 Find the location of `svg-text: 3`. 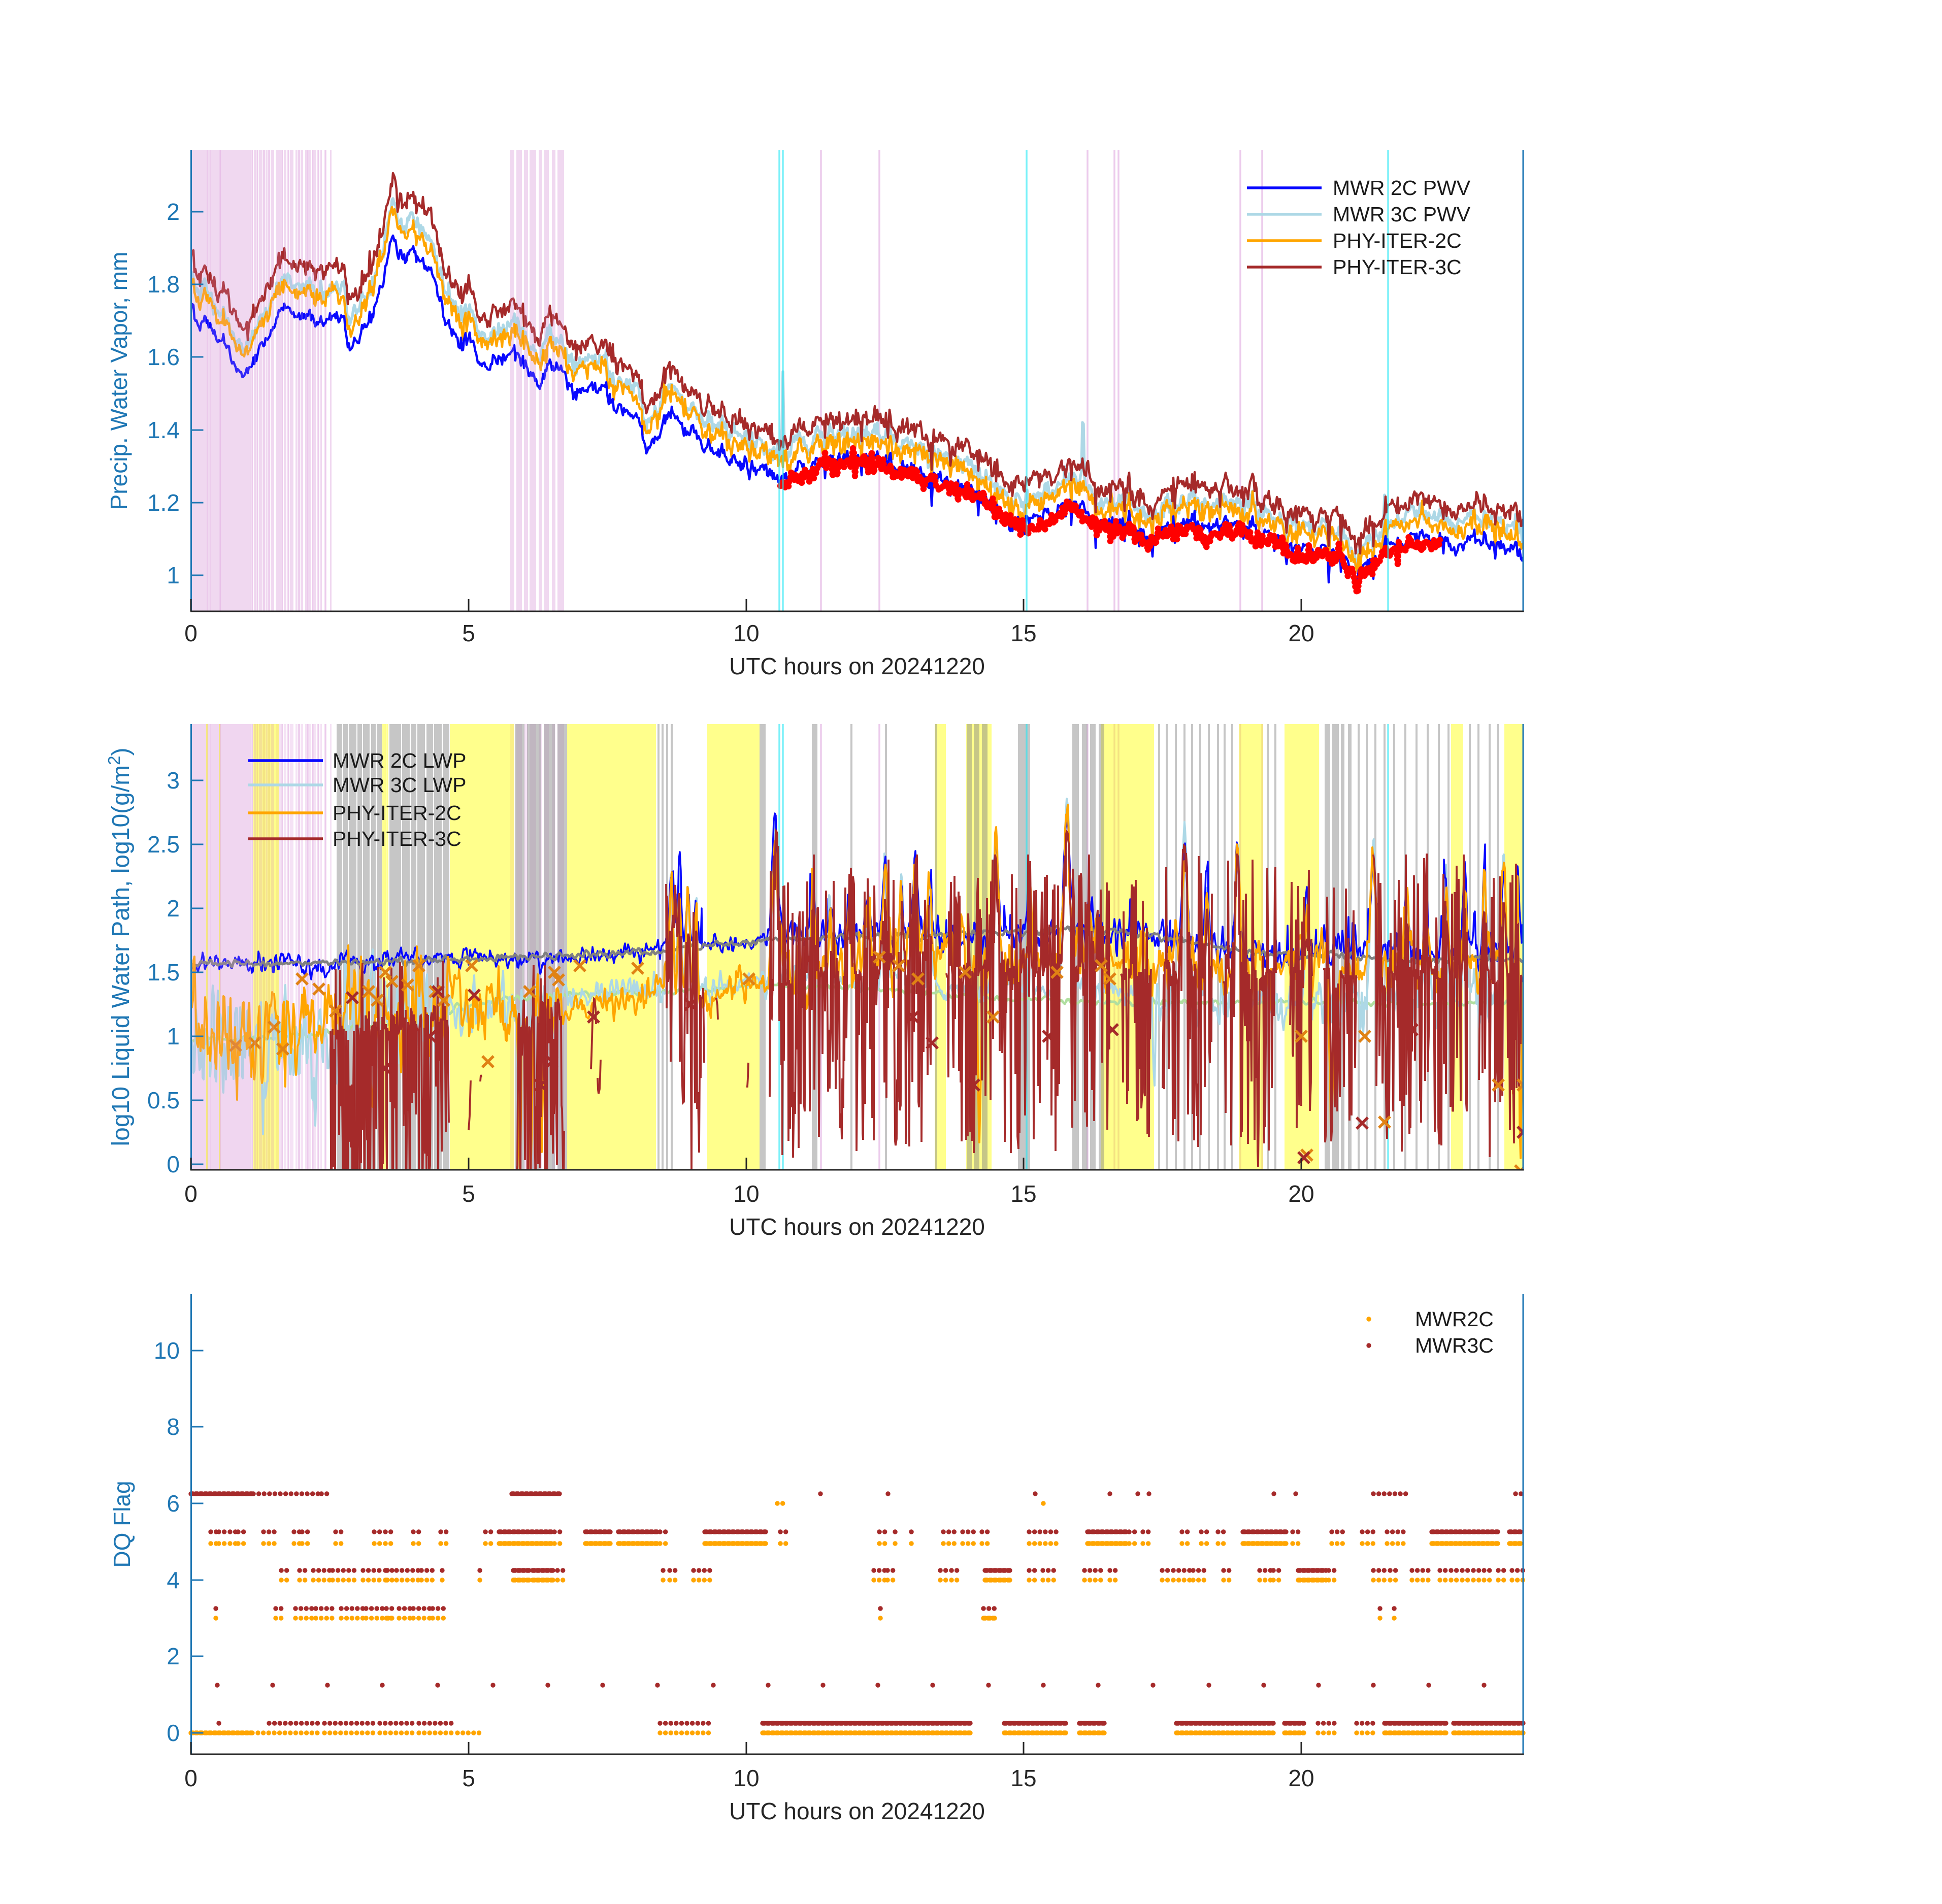

svg-text: 3 is located at coordinates (173, 781).